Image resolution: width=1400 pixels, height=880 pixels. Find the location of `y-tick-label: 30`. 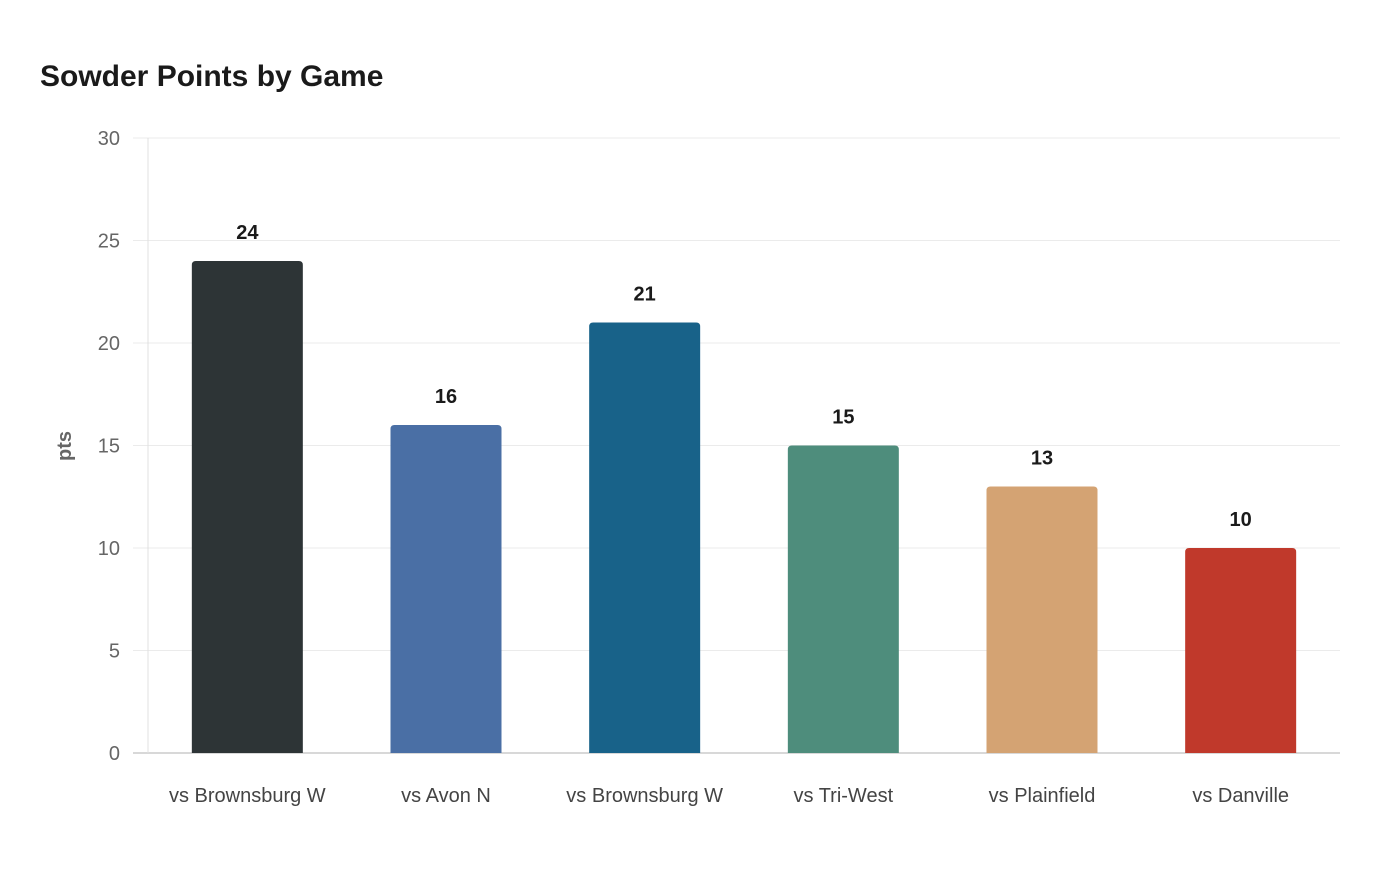

y-tick-label: 30 is located at coordinates (109, 139).